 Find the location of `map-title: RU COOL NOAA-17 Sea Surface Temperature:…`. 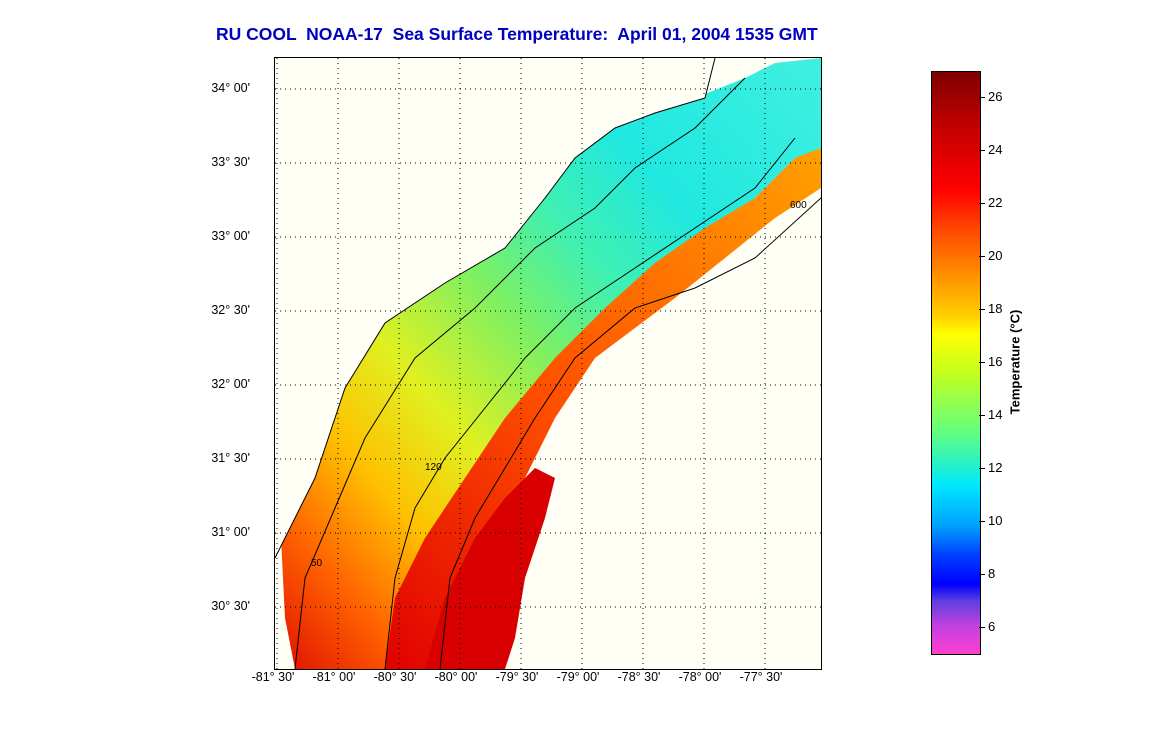

map-title: RU COOL NOAA-17 Sea Surface Temperature:… is located at coordinates (517, 34).